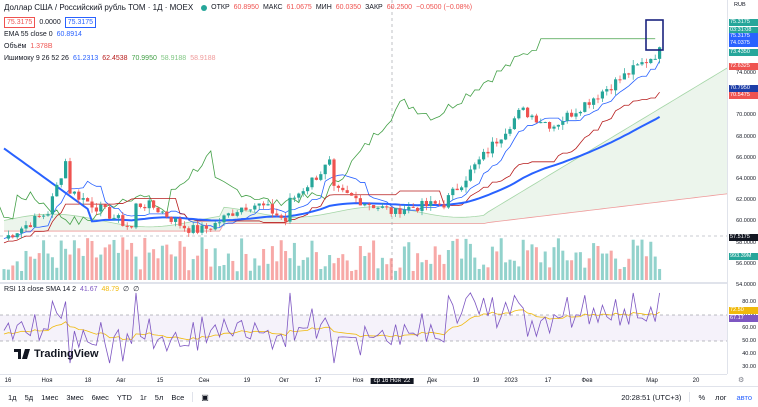  I want to click on price-label: 993.39M, so click(743, 256).